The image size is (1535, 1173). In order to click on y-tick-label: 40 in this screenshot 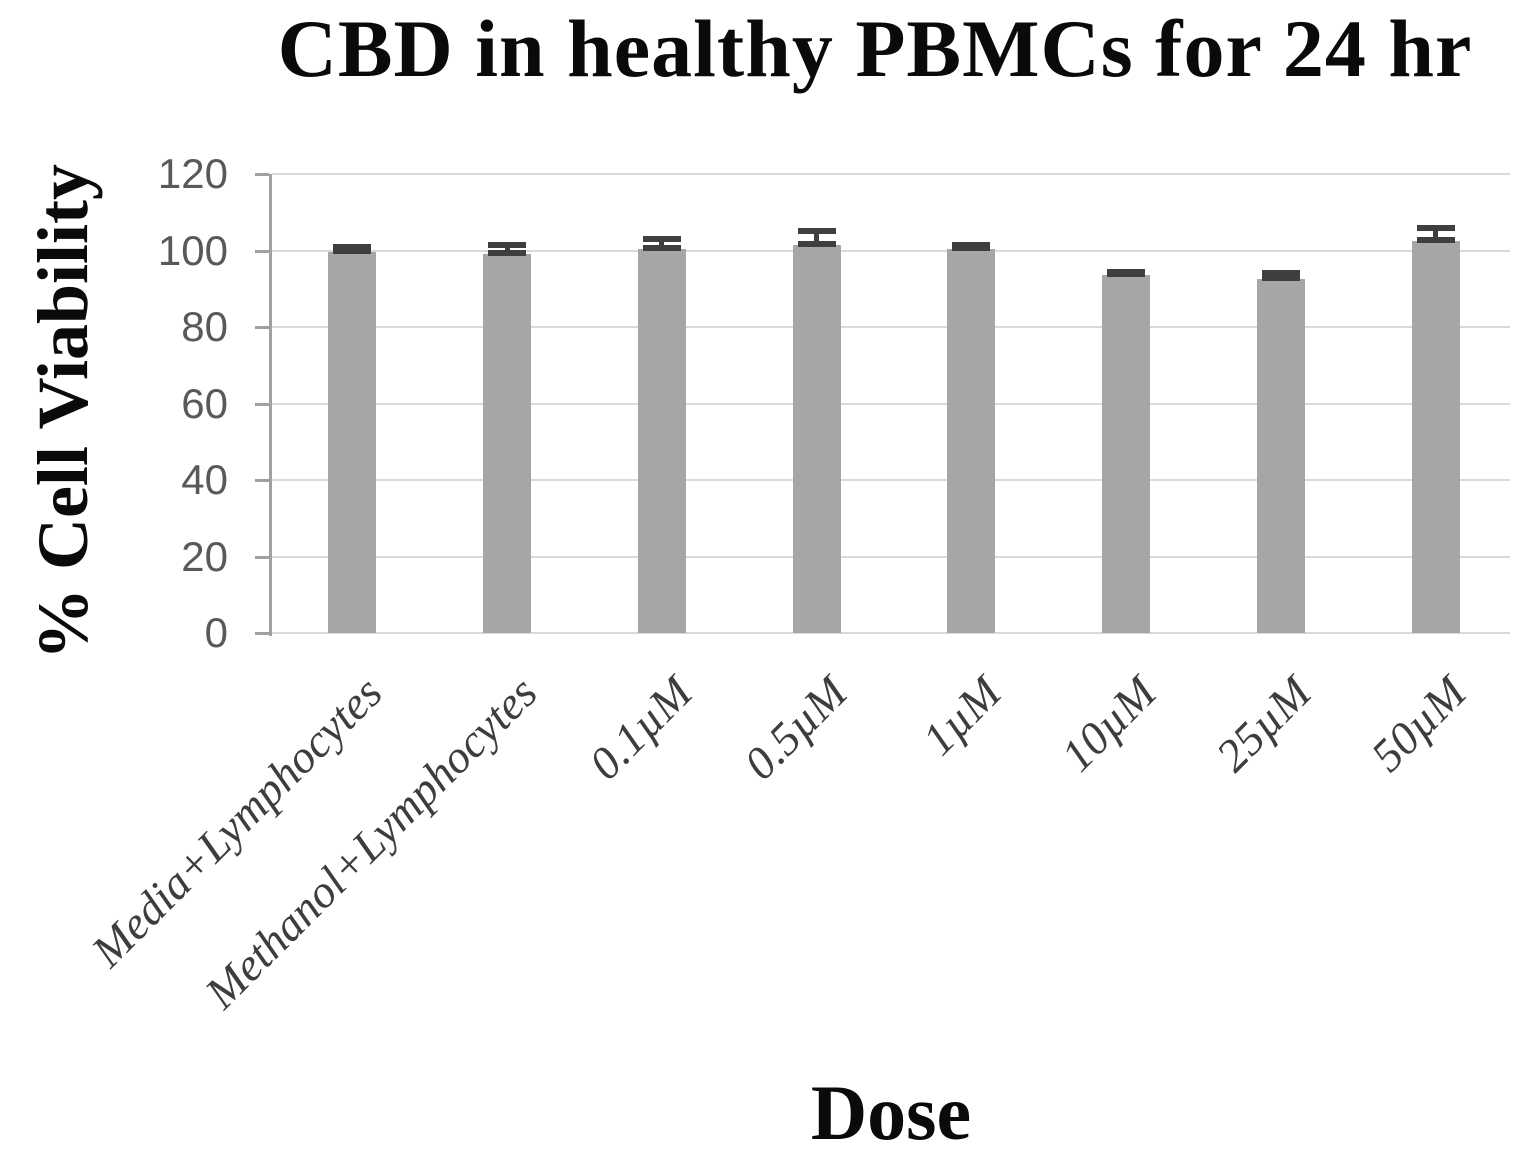, I will do `click(204, 479)`.